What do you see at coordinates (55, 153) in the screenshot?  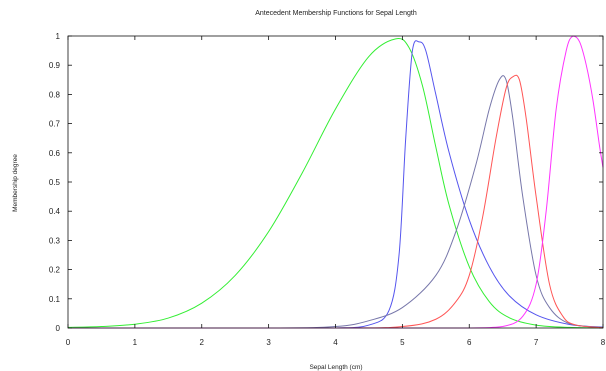 I see `y-tick-label: 0.6` at bounding box center [55, 153].